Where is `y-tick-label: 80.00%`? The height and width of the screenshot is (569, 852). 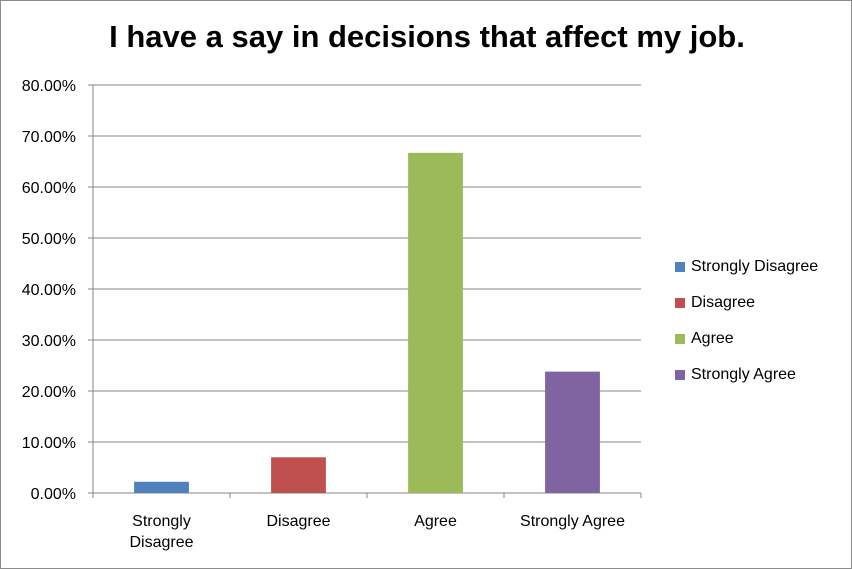 y-tick-label: 80.00% is located at coordinates (49, 86).